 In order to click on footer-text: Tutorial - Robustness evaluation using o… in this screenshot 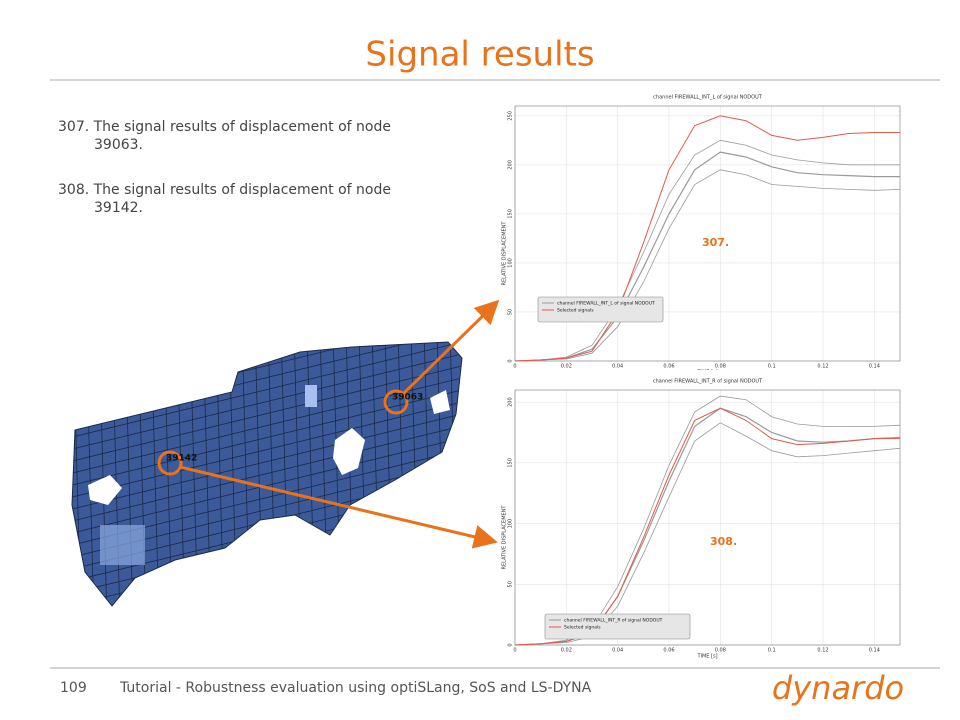, I will do `click(355, 688)`.